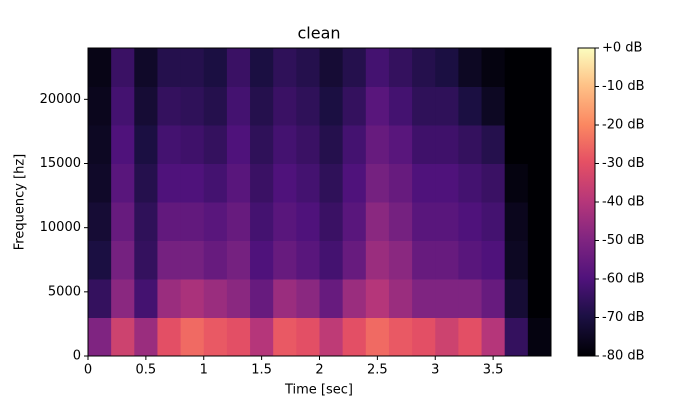 The width and height of the screenshot is (700, 404). Describe the element at coordinates (318, 33) in the screenshot. I see `chart-title: clean` at that location.